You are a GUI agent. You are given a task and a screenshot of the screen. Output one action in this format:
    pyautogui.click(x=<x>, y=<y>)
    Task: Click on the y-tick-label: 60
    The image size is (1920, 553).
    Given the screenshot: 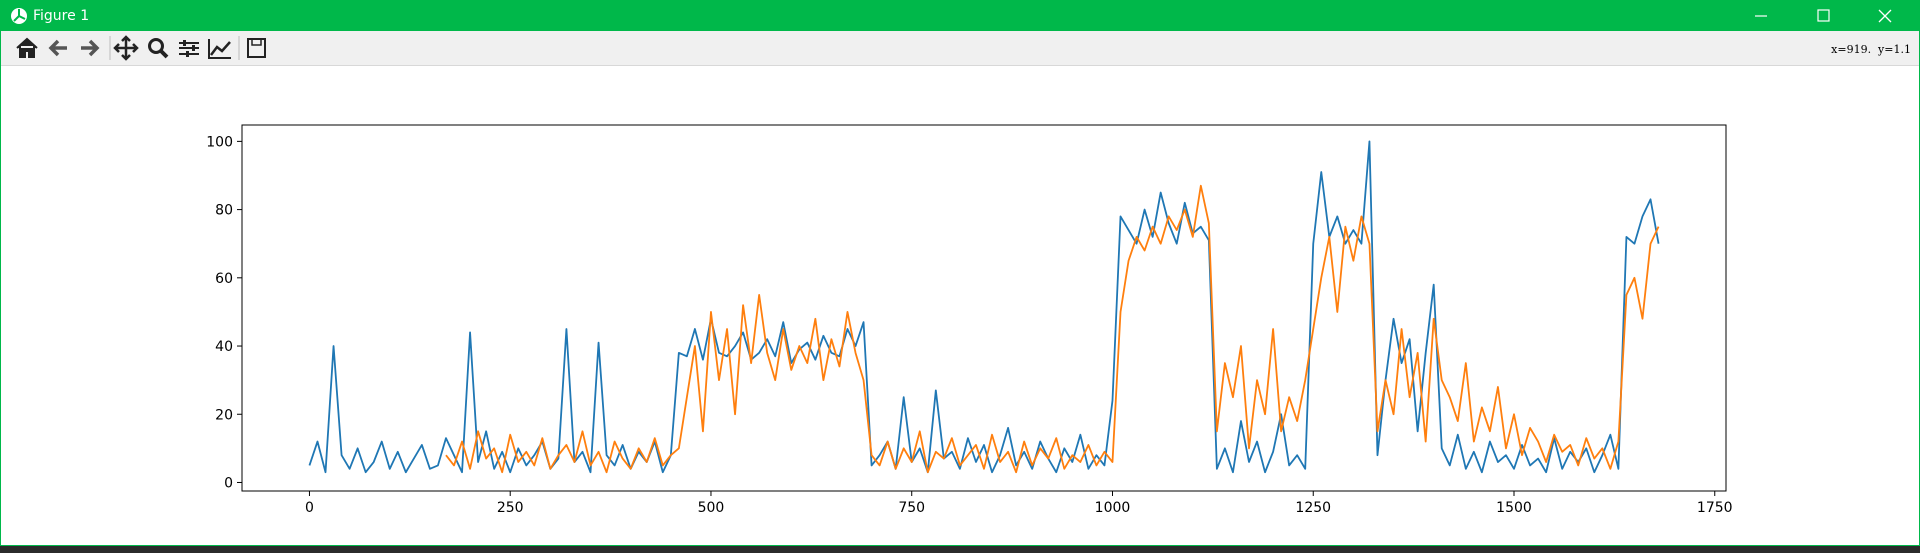 What is the action you would take?
    pyautogui.click(x=224, y=279)
    